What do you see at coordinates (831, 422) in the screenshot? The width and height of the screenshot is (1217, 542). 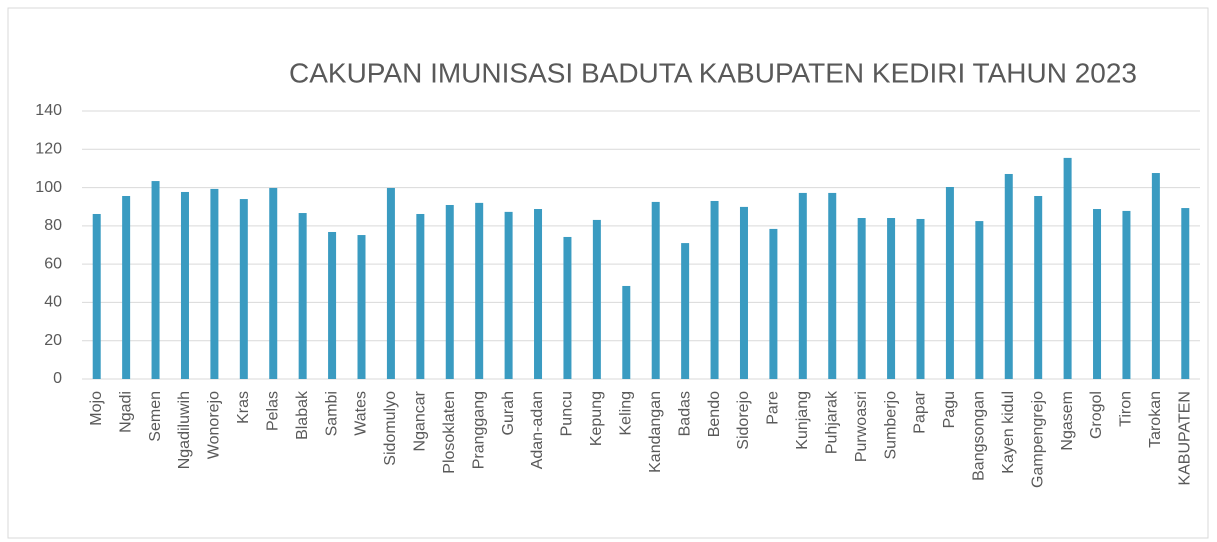 I see `x-tick-label: Puhjarak` at bounding box center [831, 422].